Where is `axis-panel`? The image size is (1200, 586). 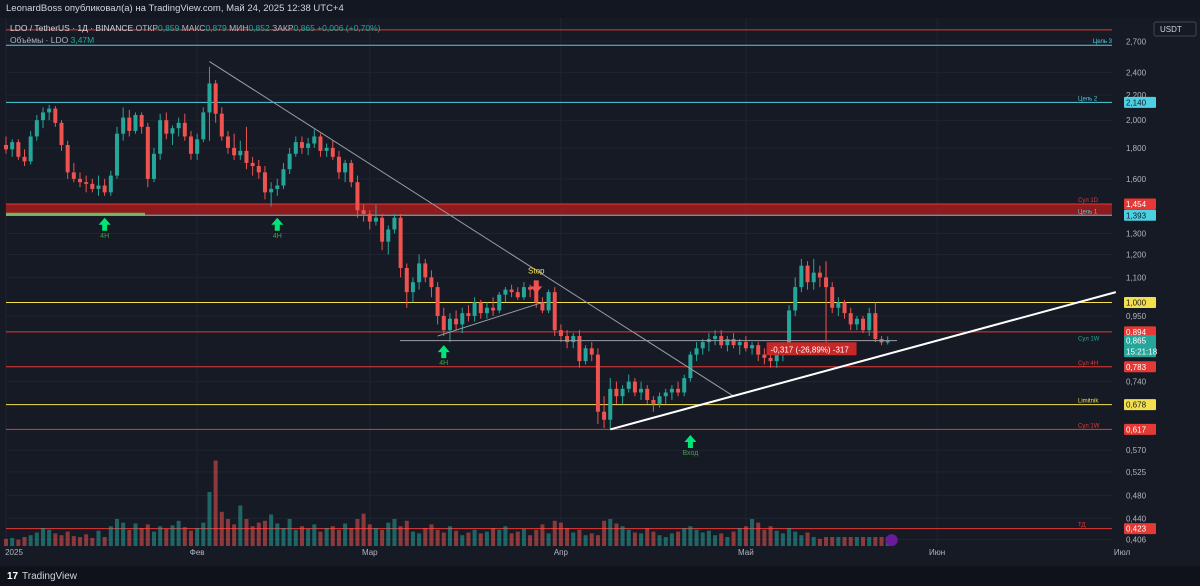 axis-panel is located at coordinates (1159, 292).